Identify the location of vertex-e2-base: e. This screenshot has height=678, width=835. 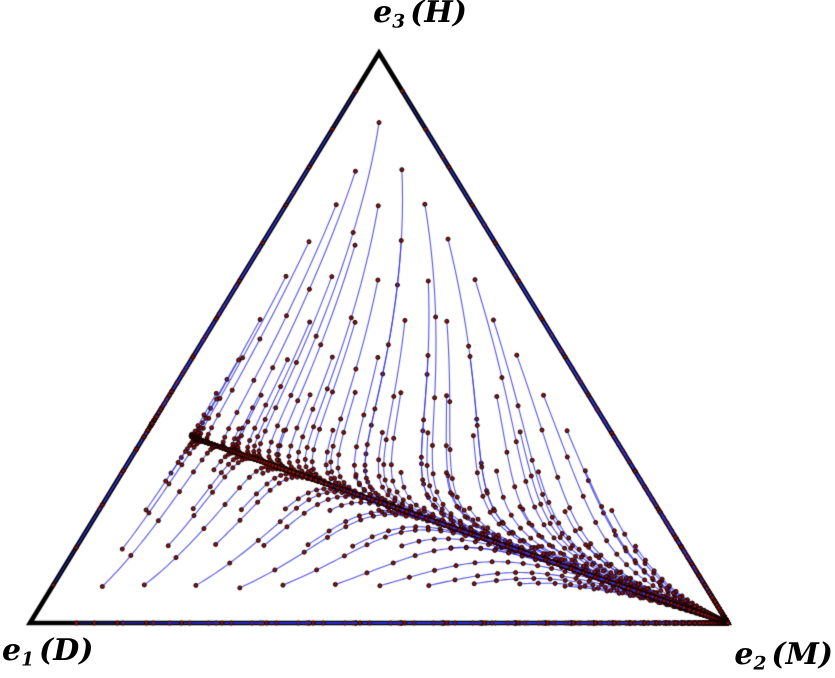
(744, 654).